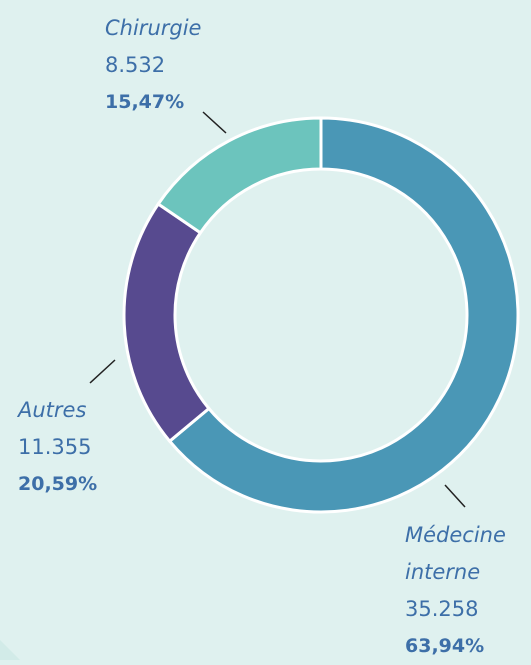  What do you see at coordinates (52, 410) in the screenshot?
I see `category-label: Autres` at bounding box center [52, 410].